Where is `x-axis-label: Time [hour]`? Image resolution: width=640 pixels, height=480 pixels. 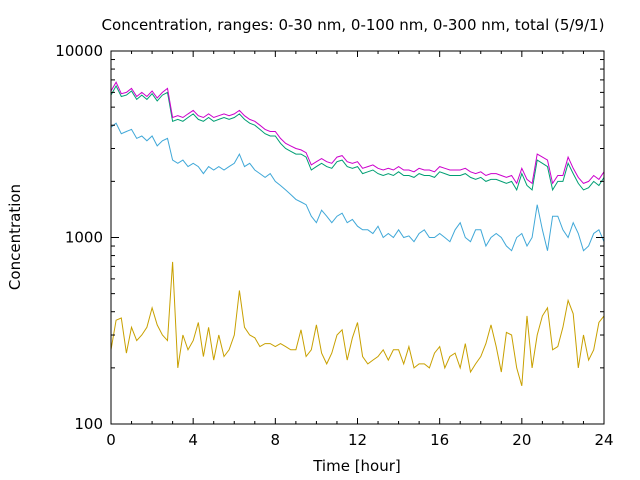 x-axis-label: Time [hour] is located at coordinates (356, 466).